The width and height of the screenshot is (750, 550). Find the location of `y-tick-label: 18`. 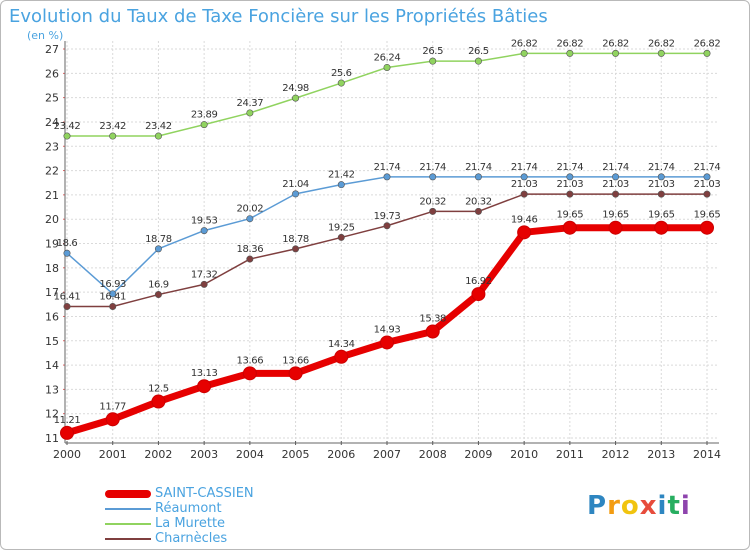

y-tick-label: 18 is located at coordinates (52, 268).